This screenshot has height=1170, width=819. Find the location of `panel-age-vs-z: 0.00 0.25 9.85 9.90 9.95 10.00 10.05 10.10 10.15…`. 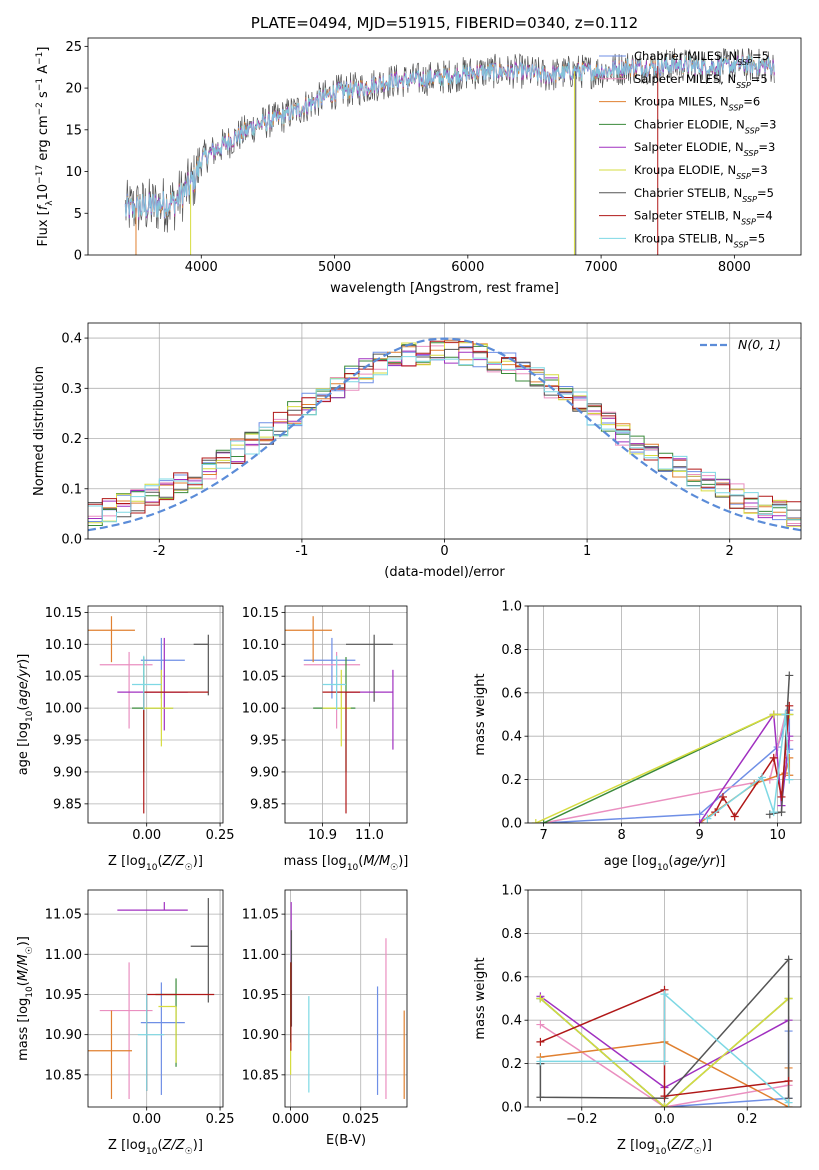

panel-age-vs-z: 0.00 0.25 9.85 9.90 9.95 10.00 10.05 10.10 10.15… is located at coordinates (125, 739).